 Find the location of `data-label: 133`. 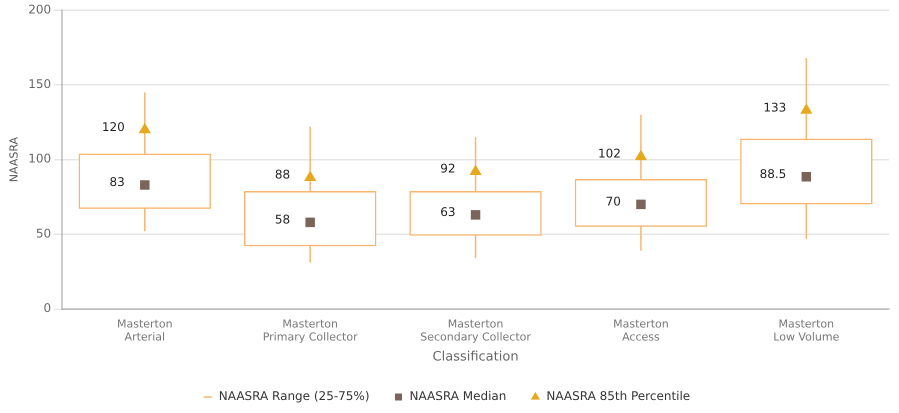

data-label: 133 is located at coordinates (774, 107).